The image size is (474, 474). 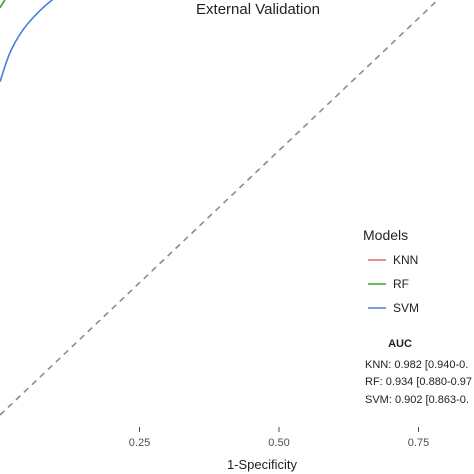 I want to click on series-line-svm, so click(x=27, y=41).